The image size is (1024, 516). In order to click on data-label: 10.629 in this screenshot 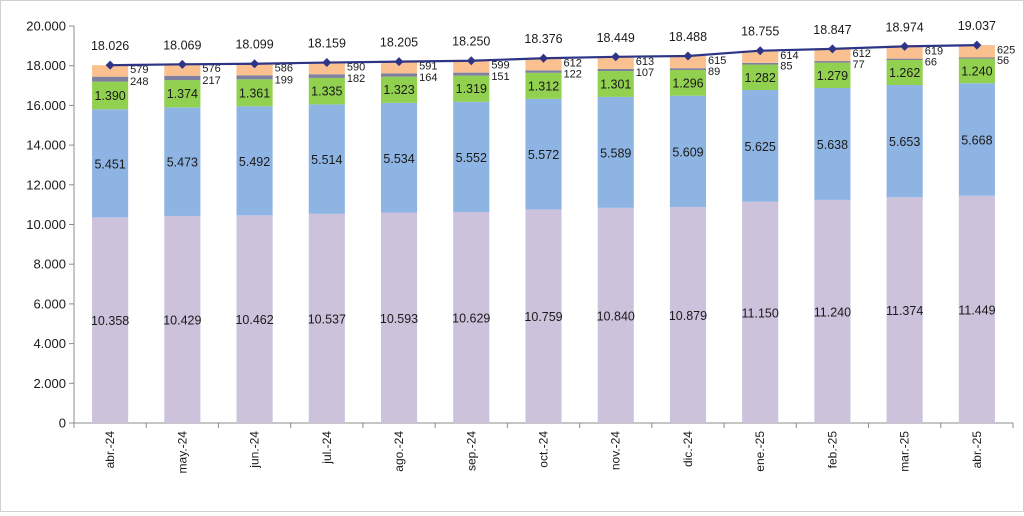, I will do `click(471, 319)`.